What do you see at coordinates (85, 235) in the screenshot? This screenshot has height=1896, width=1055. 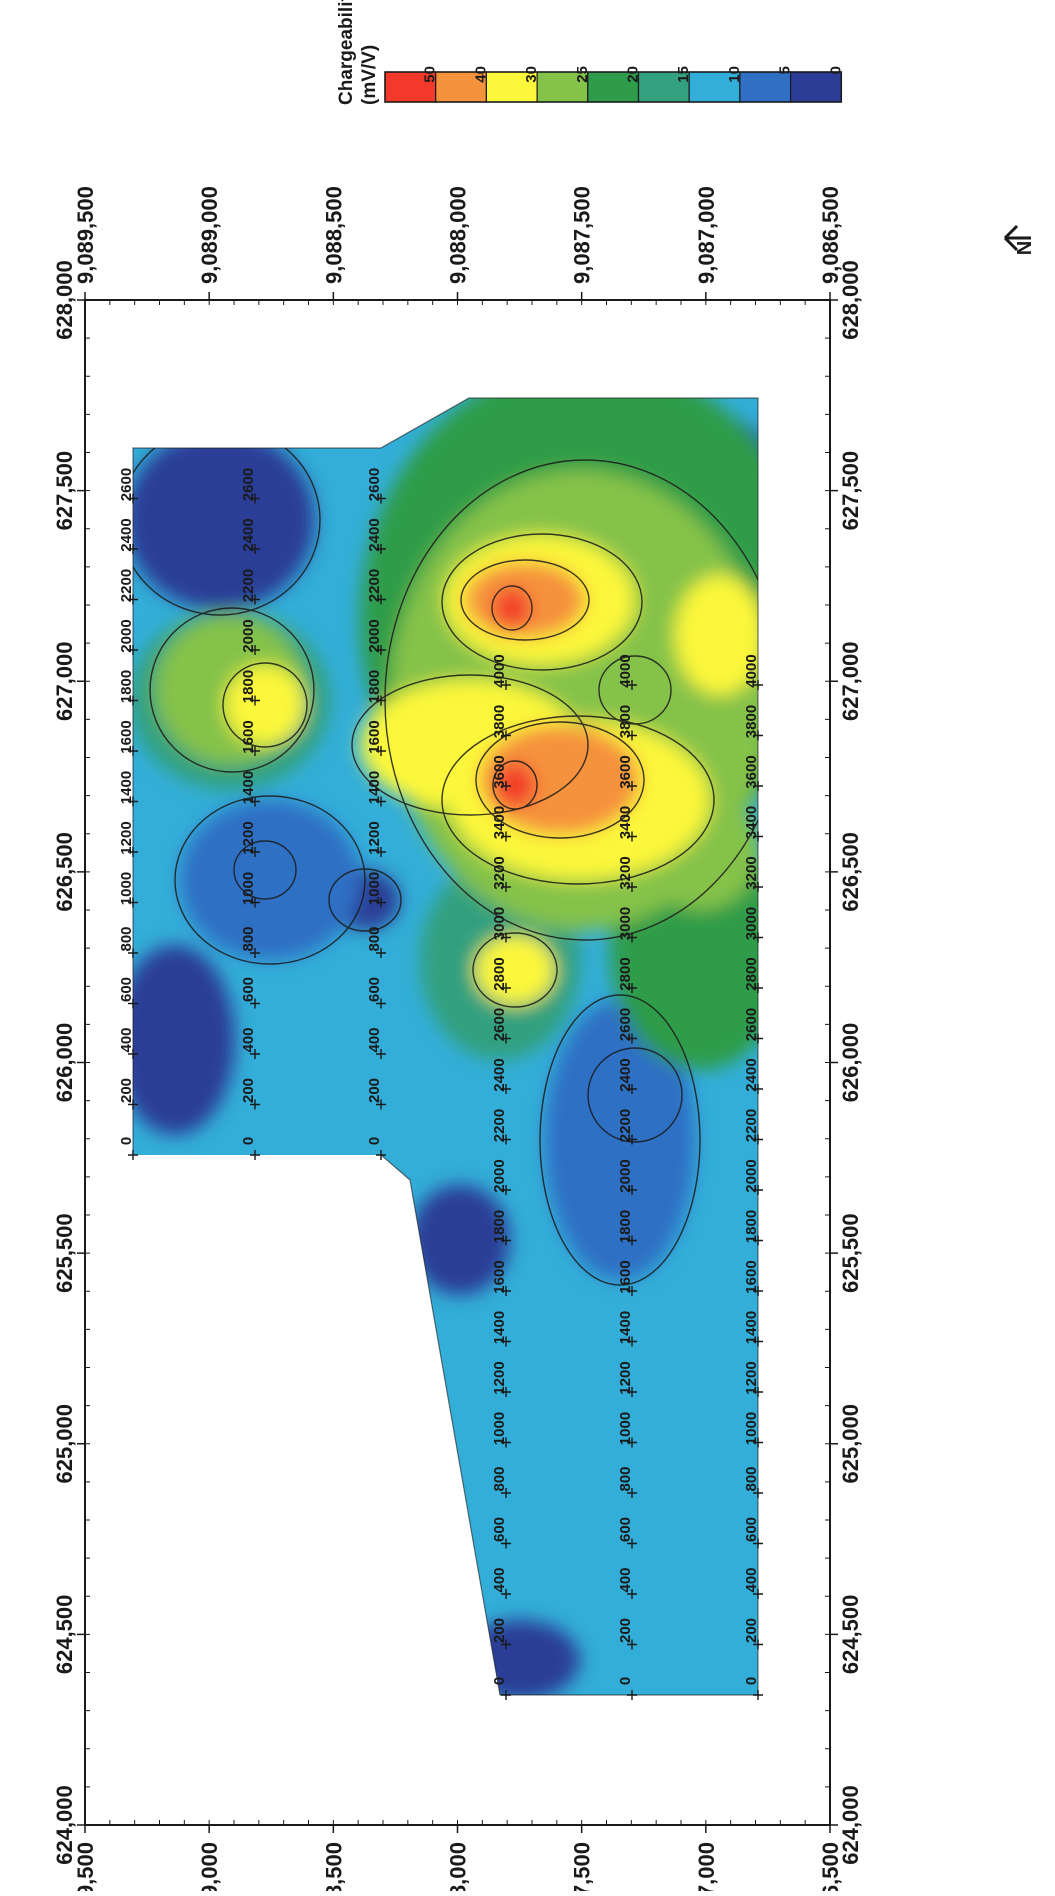 I see `northing-label: 9,089,500` at bounding box center [85, 235].